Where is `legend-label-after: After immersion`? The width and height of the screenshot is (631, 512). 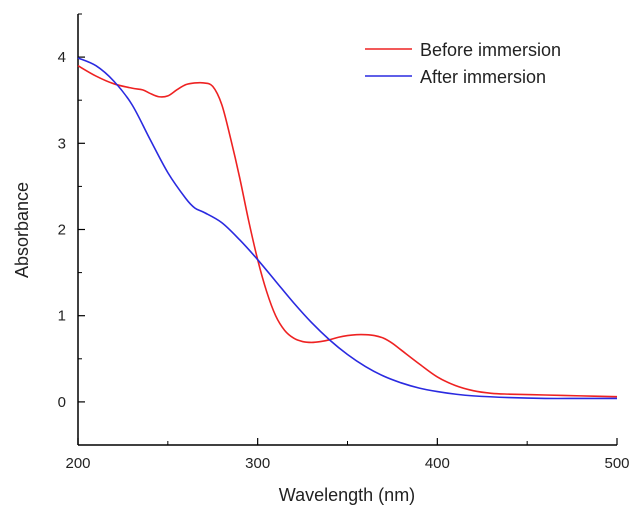
legend-label-after: After immersion is located at coordinates (483, 77).